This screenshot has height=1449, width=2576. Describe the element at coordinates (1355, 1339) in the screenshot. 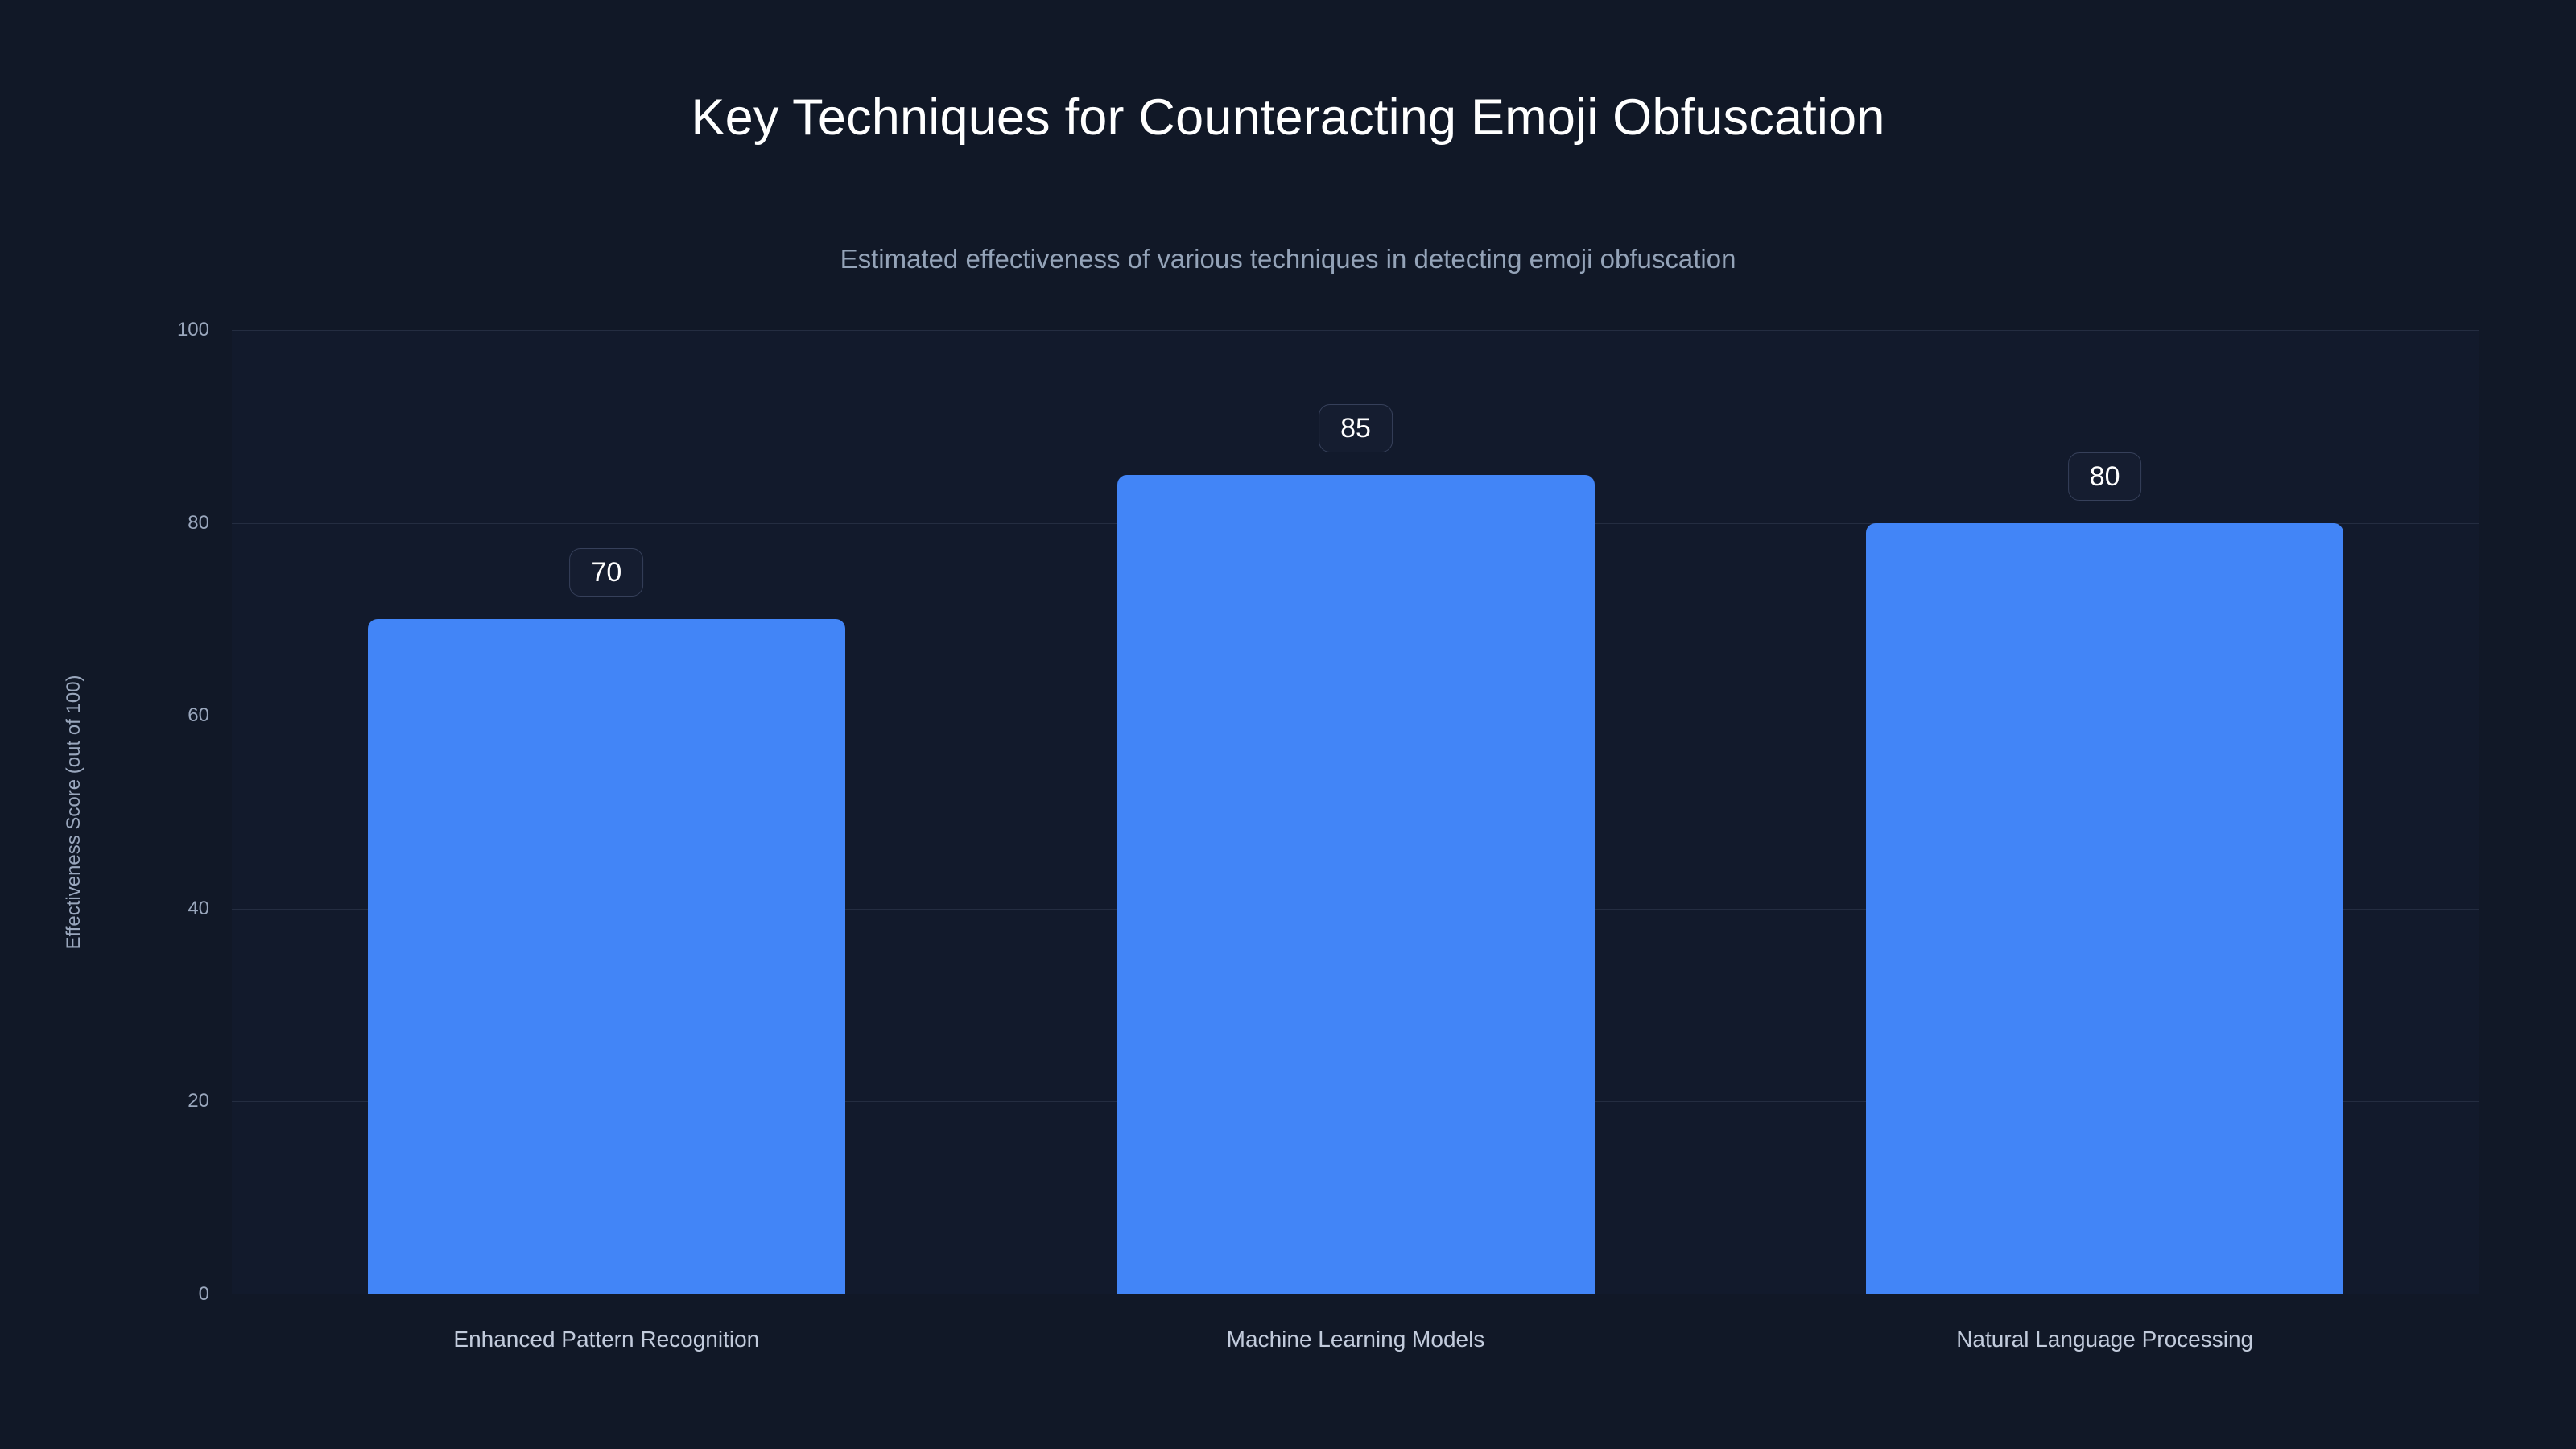

I see `x-tick-label: Machine Learning Models` at that location.